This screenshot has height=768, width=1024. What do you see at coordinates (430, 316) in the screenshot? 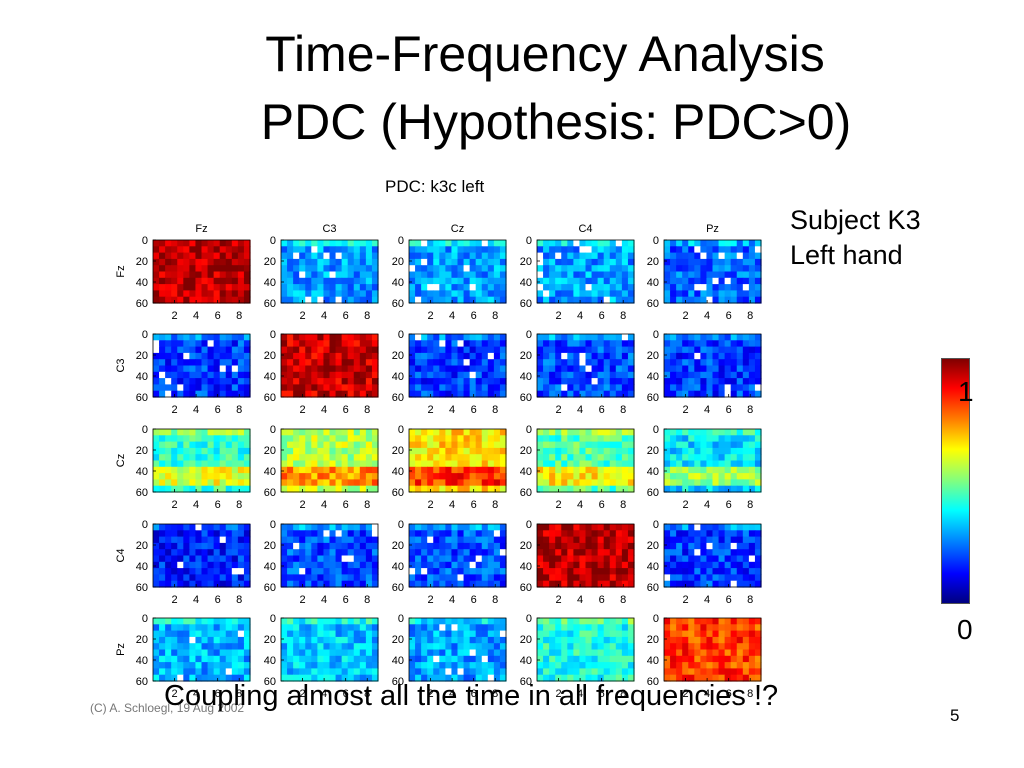
I see `x-tick-label: 2` at bounding box center [430, 316].